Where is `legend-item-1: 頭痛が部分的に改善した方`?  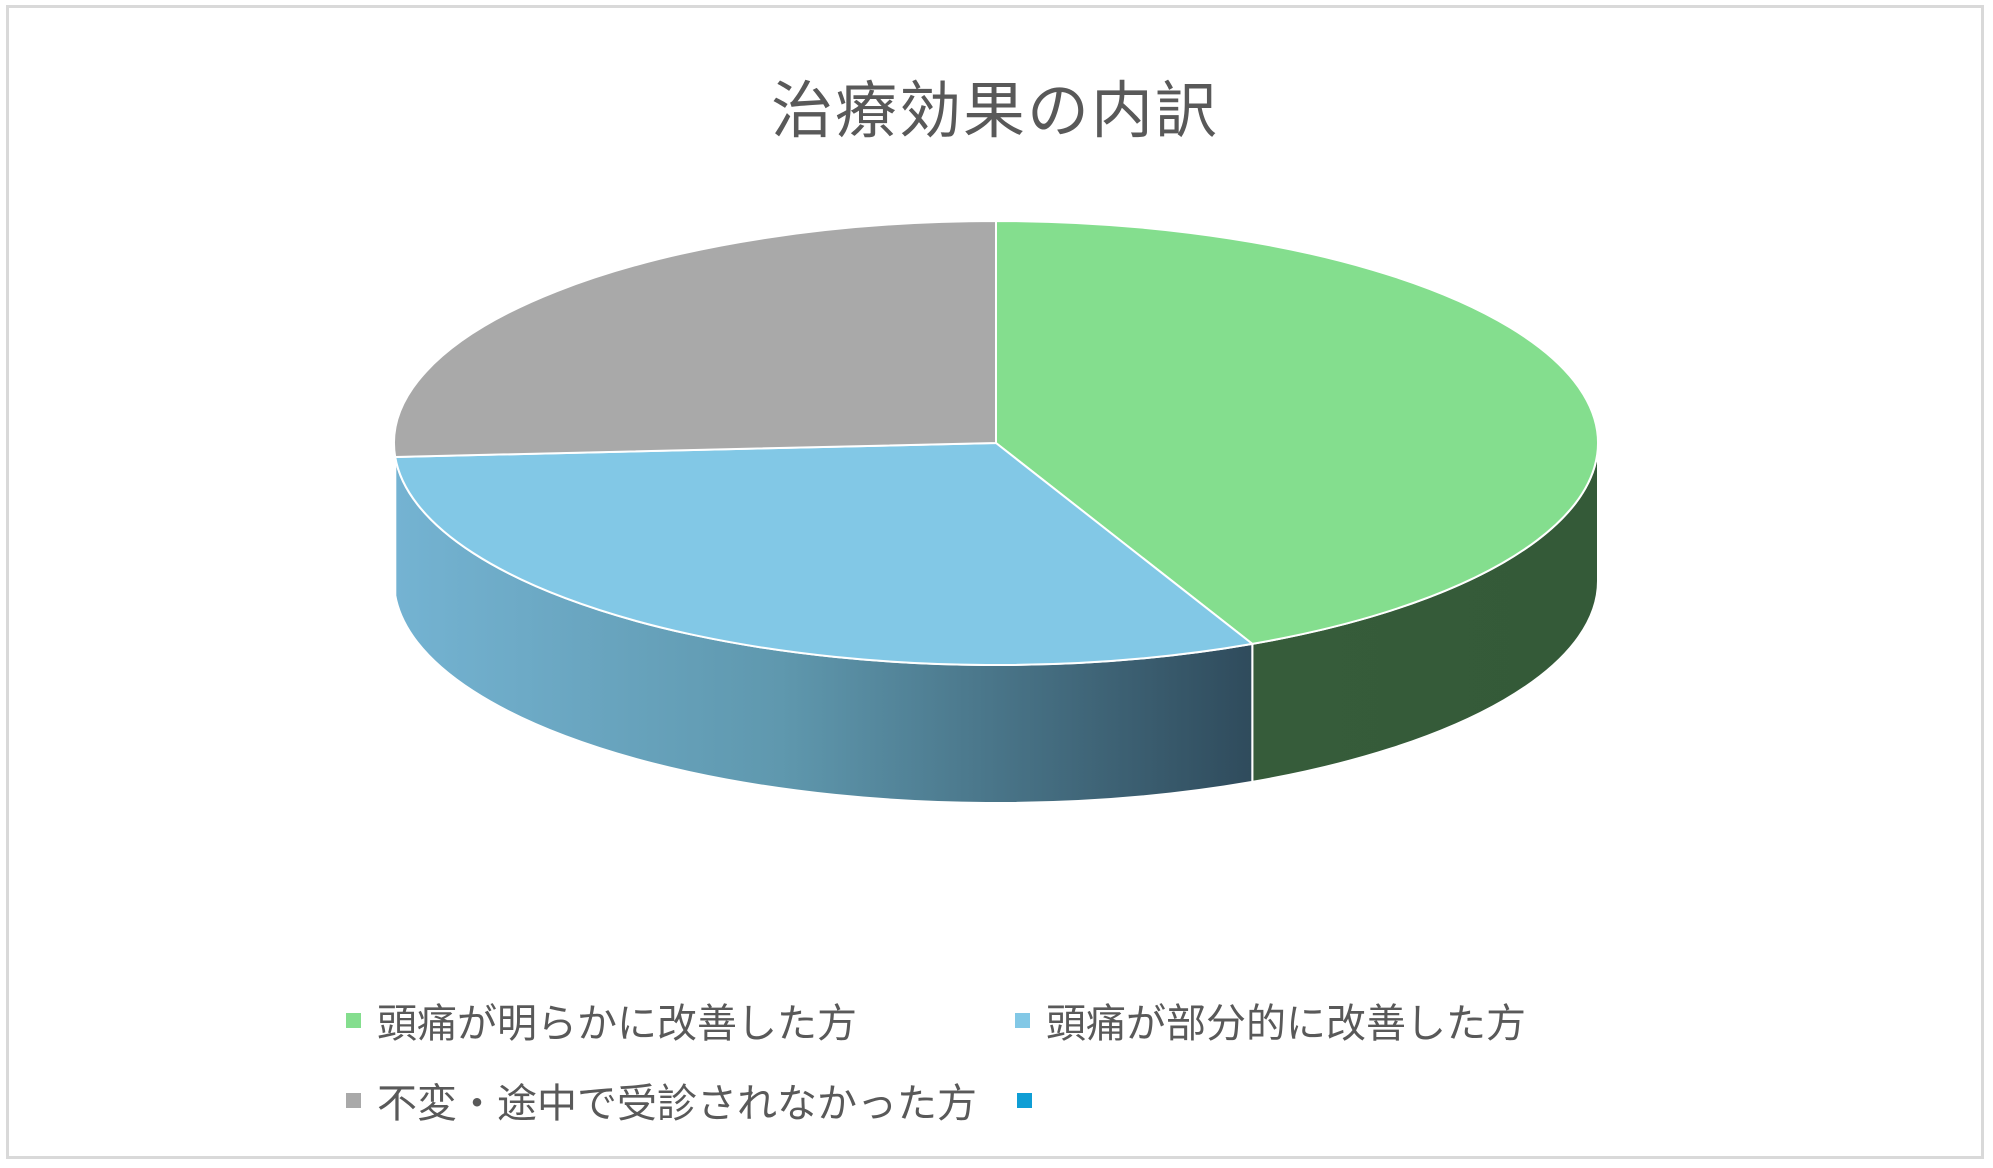
legend-item-1: 頭痛が部分的に改善した方 is located at coordinates (1270, 1021).